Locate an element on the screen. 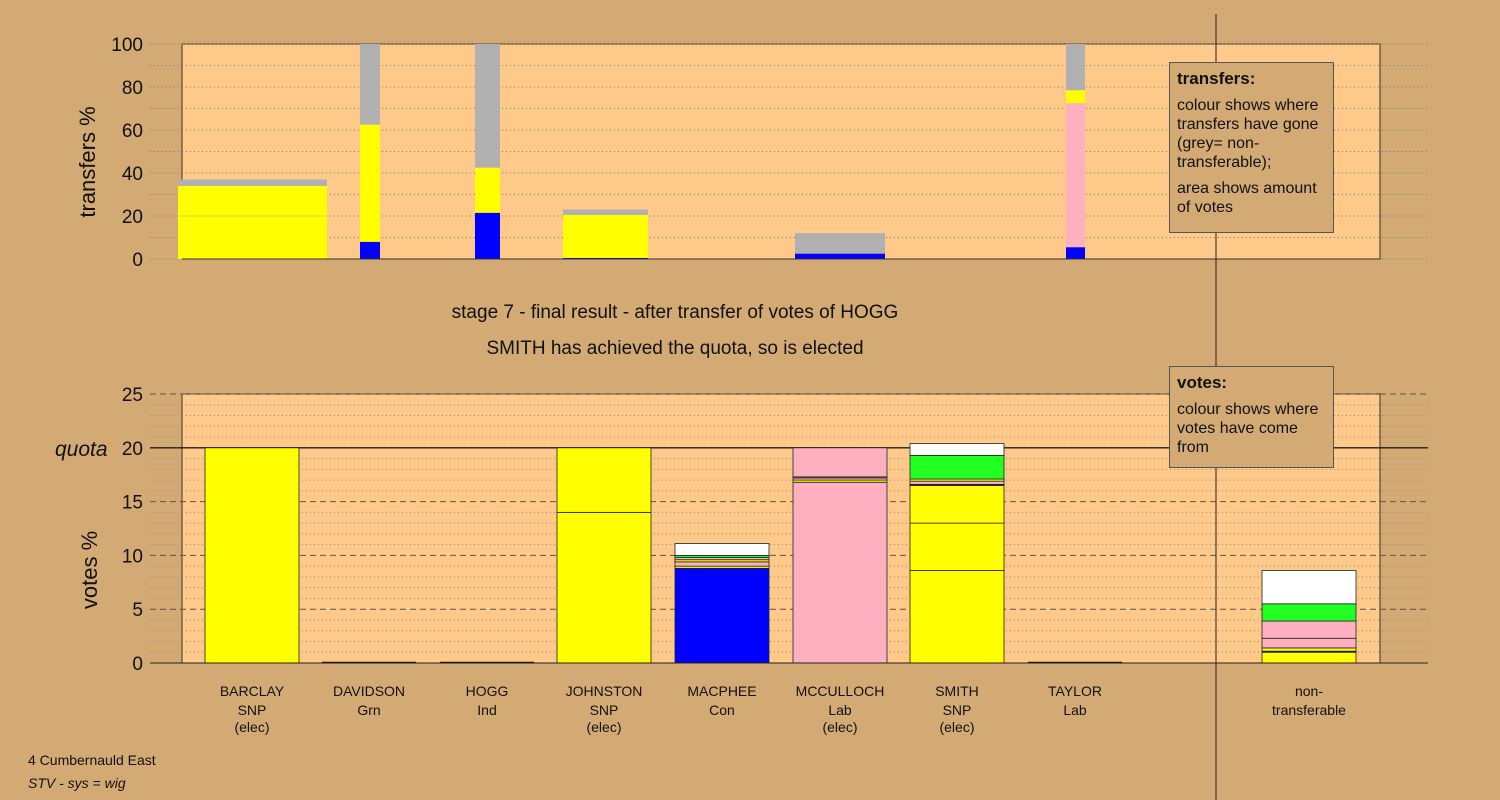 This screenshot has height=800, width=1500. candidate-name-label: BARCLAY is located at coordinates (252, 691).